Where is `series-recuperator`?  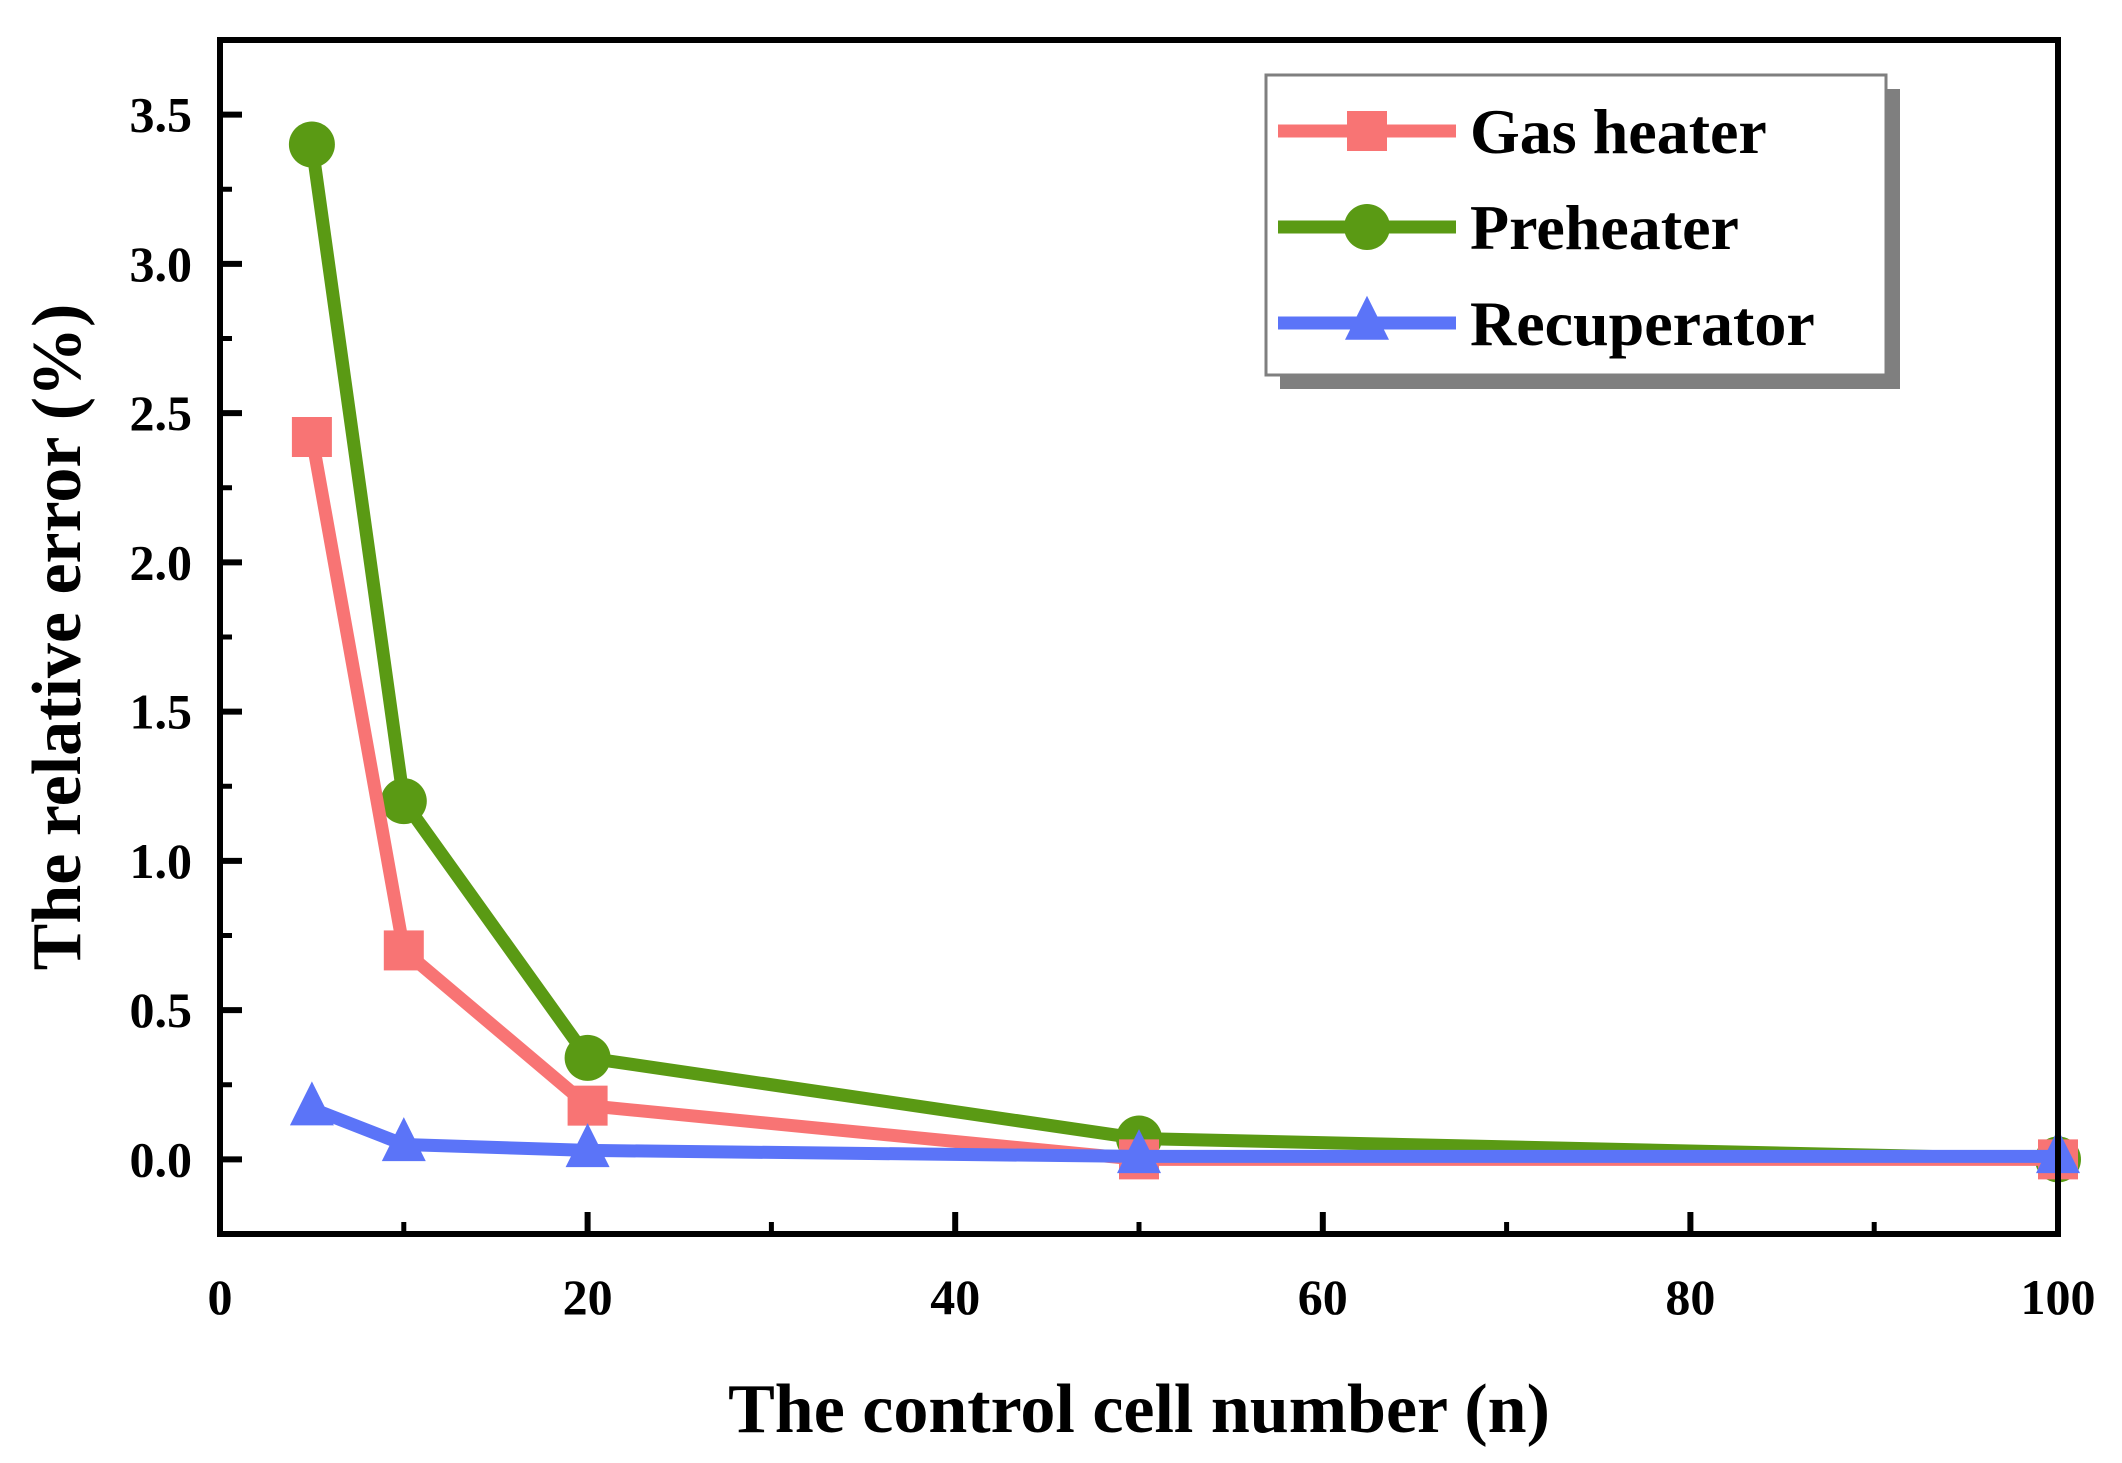 series-recuperator is located at coordinates (1184, 1127).